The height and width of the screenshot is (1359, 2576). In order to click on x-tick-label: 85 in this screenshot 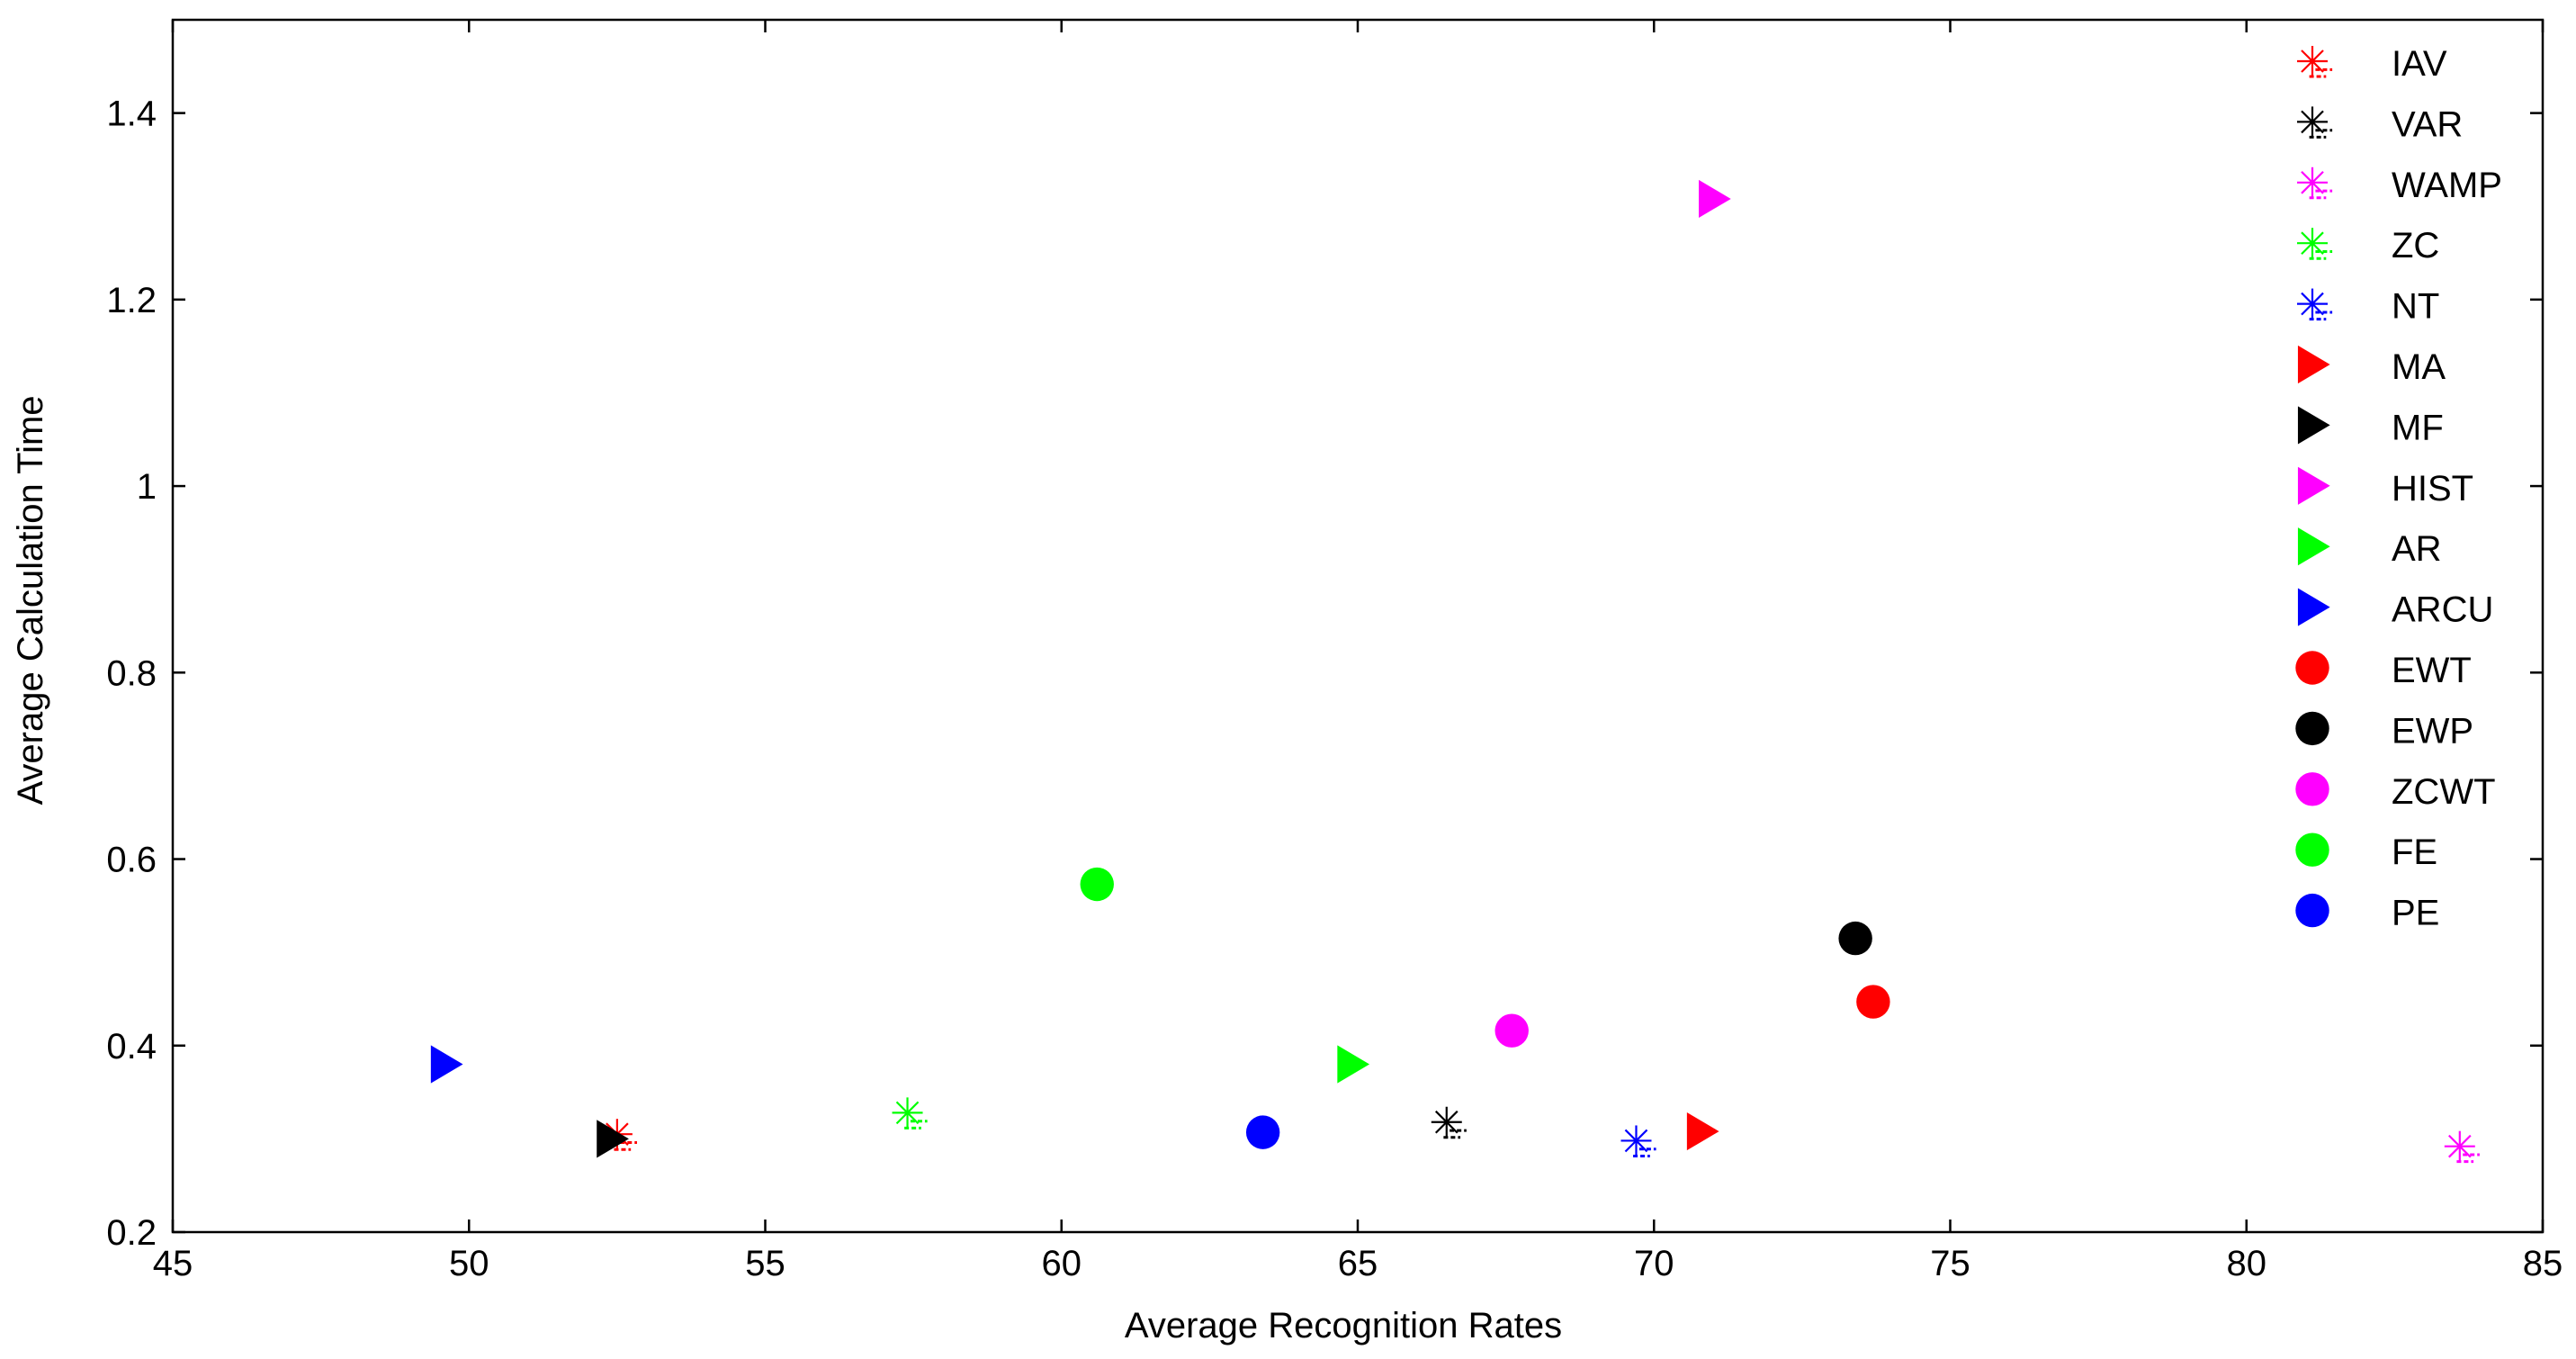, I will do `click(2543, 1263)`.